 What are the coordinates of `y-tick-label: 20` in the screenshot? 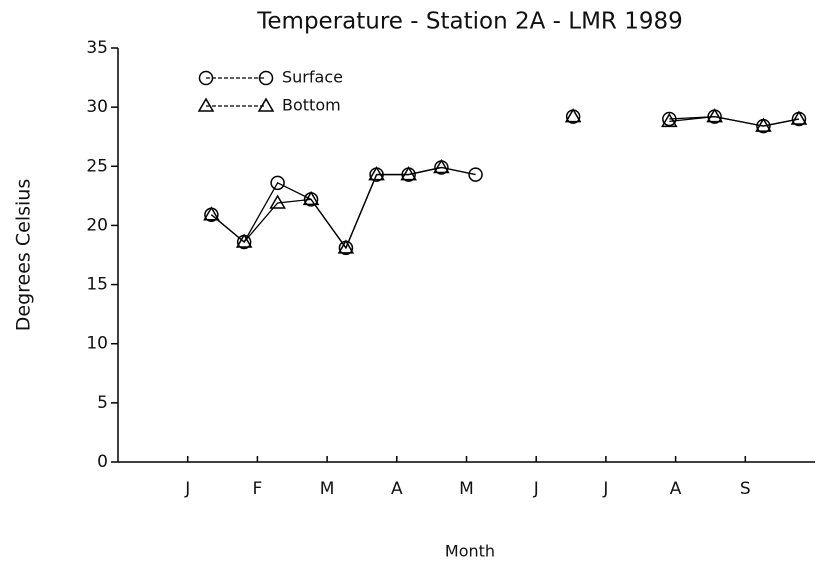 It's located at (97, 225).